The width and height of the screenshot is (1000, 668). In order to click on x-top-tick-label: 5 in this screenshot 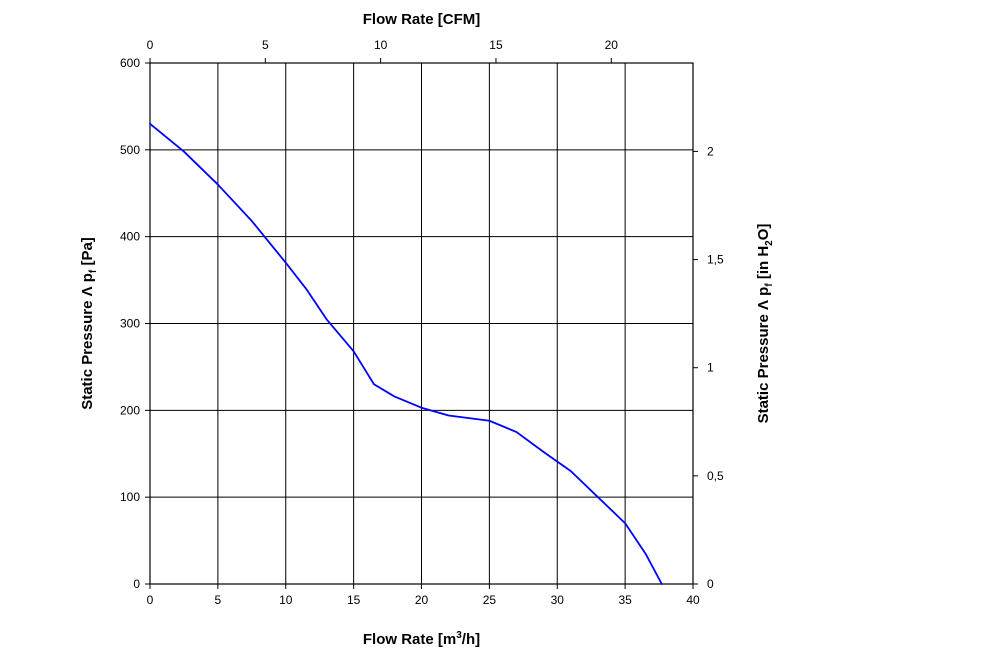, I will do `click(265, 45)`.